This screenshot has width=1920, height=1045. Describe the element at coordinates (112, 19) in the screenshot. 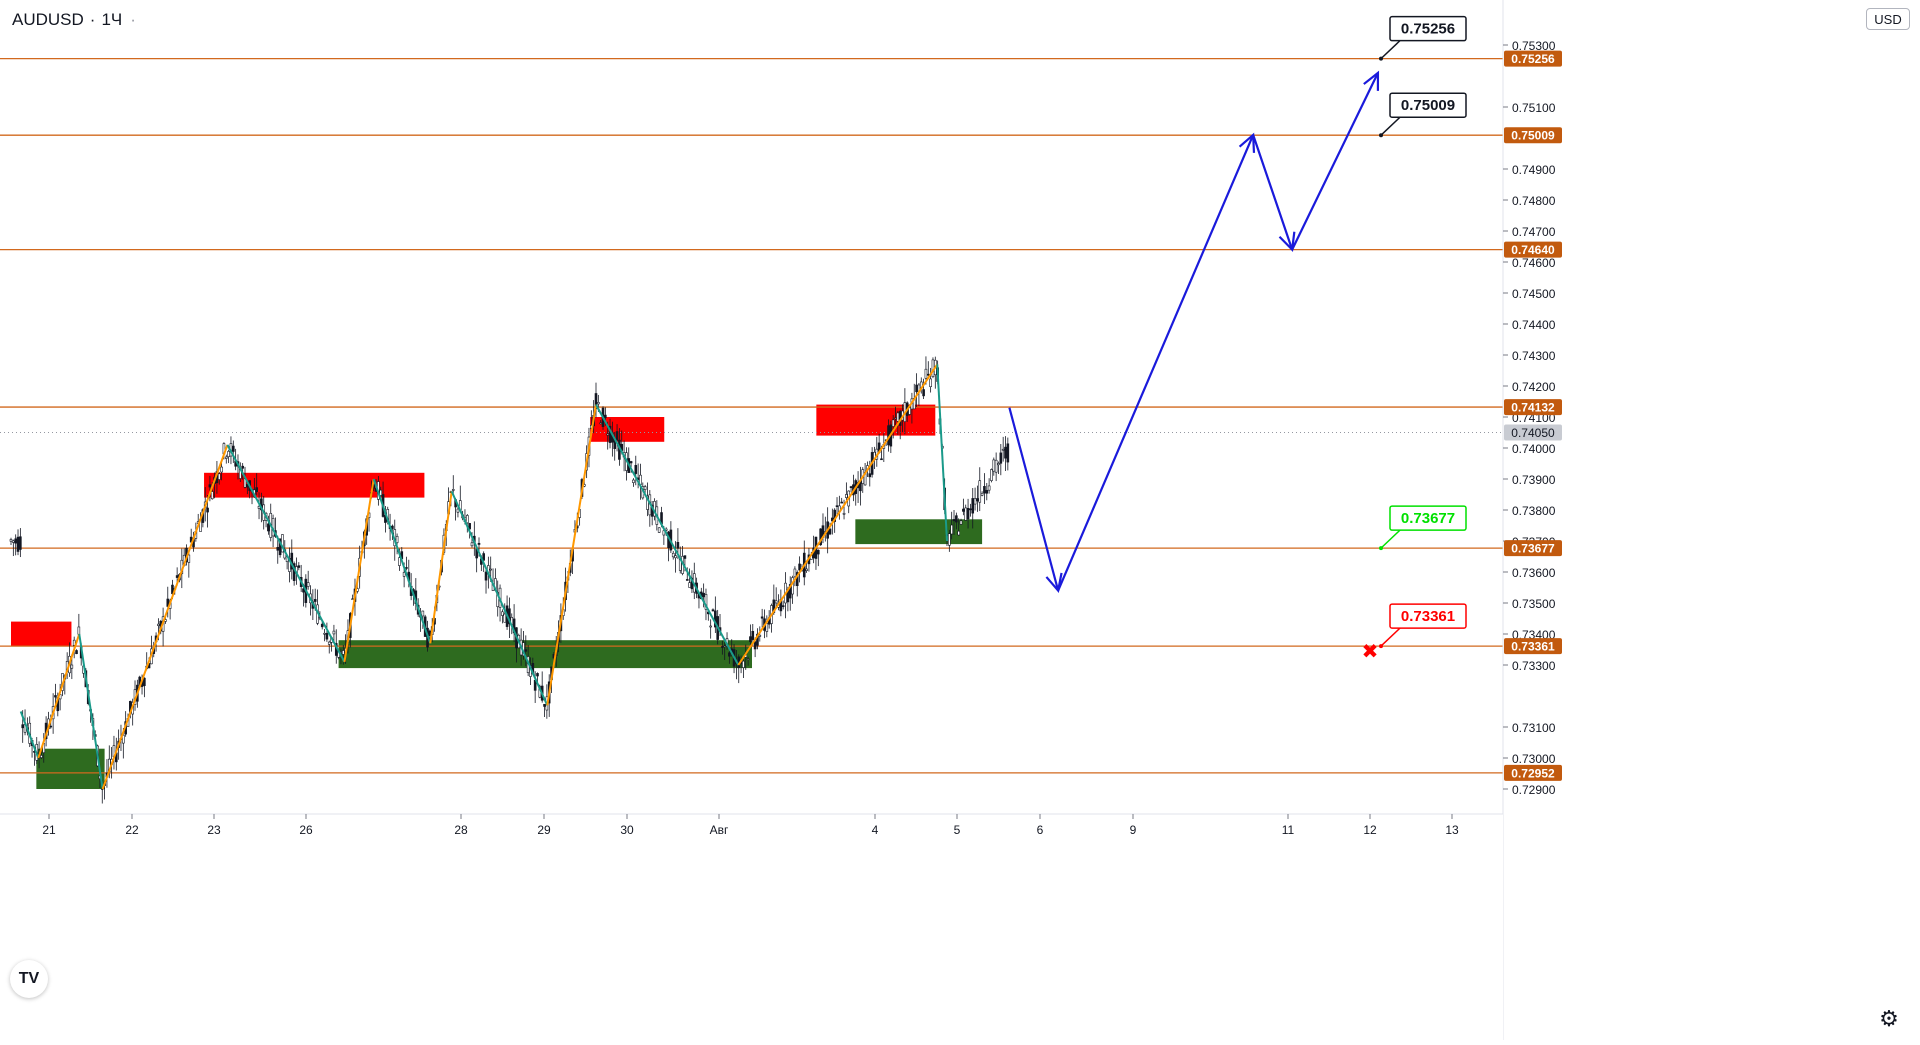

I see `timeframe-label: 1Ч` at that location.